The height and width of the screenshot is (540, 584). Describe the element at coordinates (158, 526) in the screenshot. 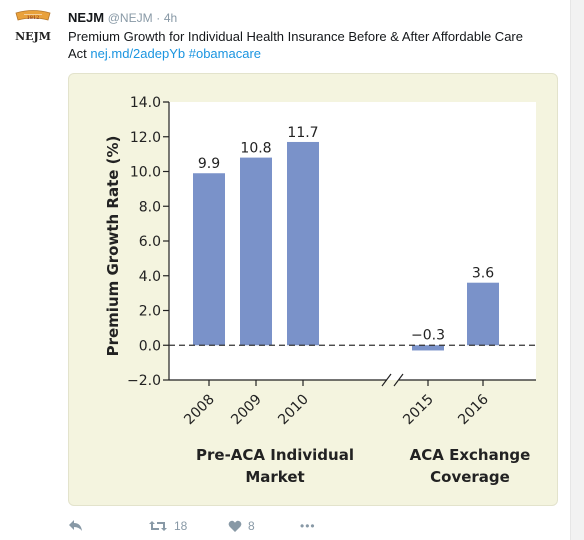

I see `retweet-icon` at that location.